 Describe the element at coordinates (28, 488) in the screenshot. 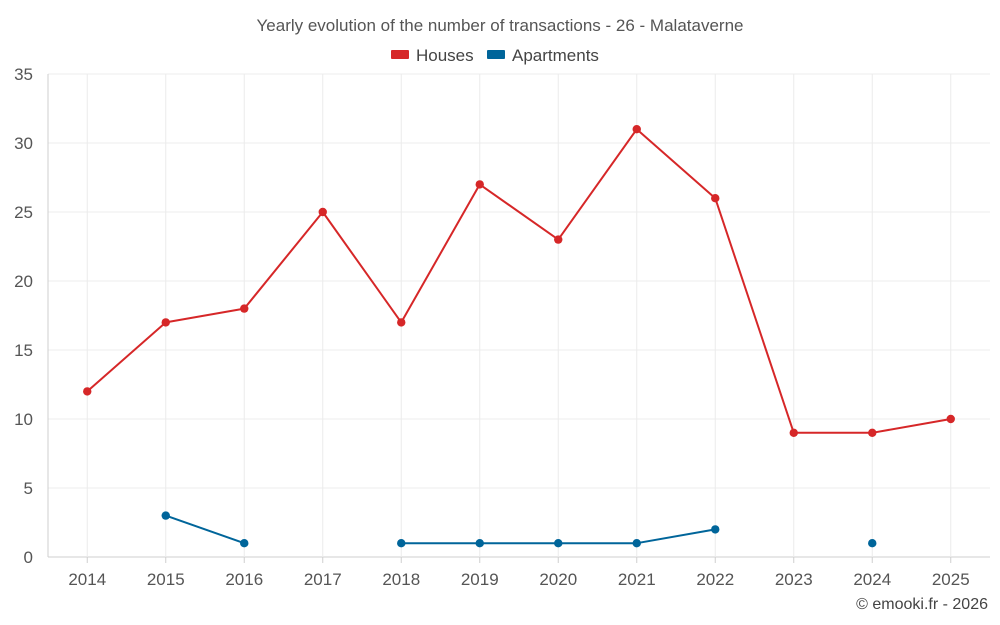

I see `y-tick-label: 5` at that location.